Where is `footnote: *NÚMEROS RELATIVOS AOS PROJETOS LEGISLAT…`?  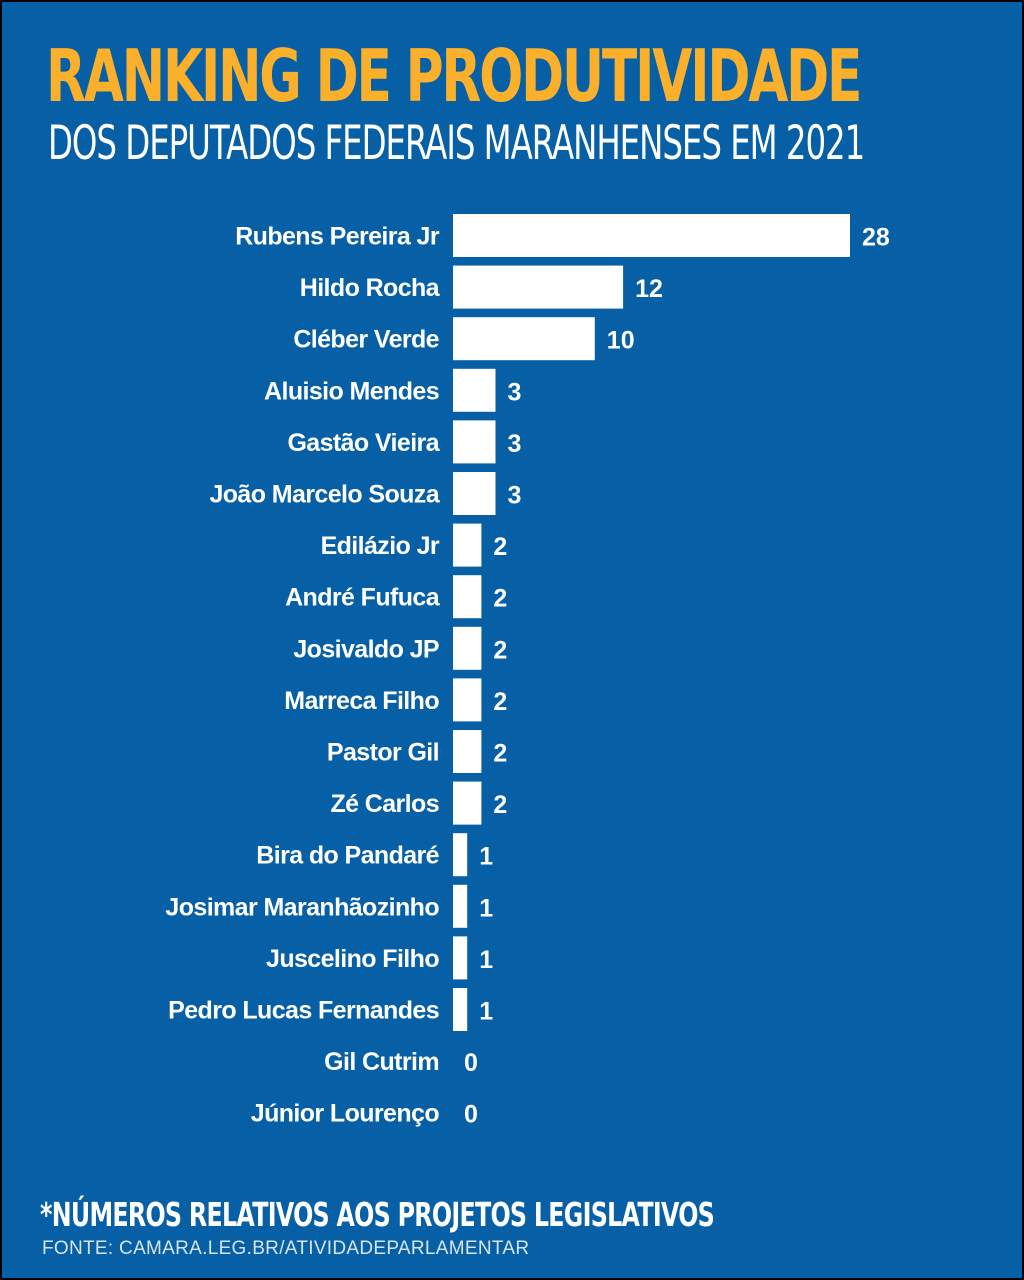 footnote: *NÚMEROS RELATIVOS AOS PROJETOS LEGISLAT… is located at coordinates (377, 1214).